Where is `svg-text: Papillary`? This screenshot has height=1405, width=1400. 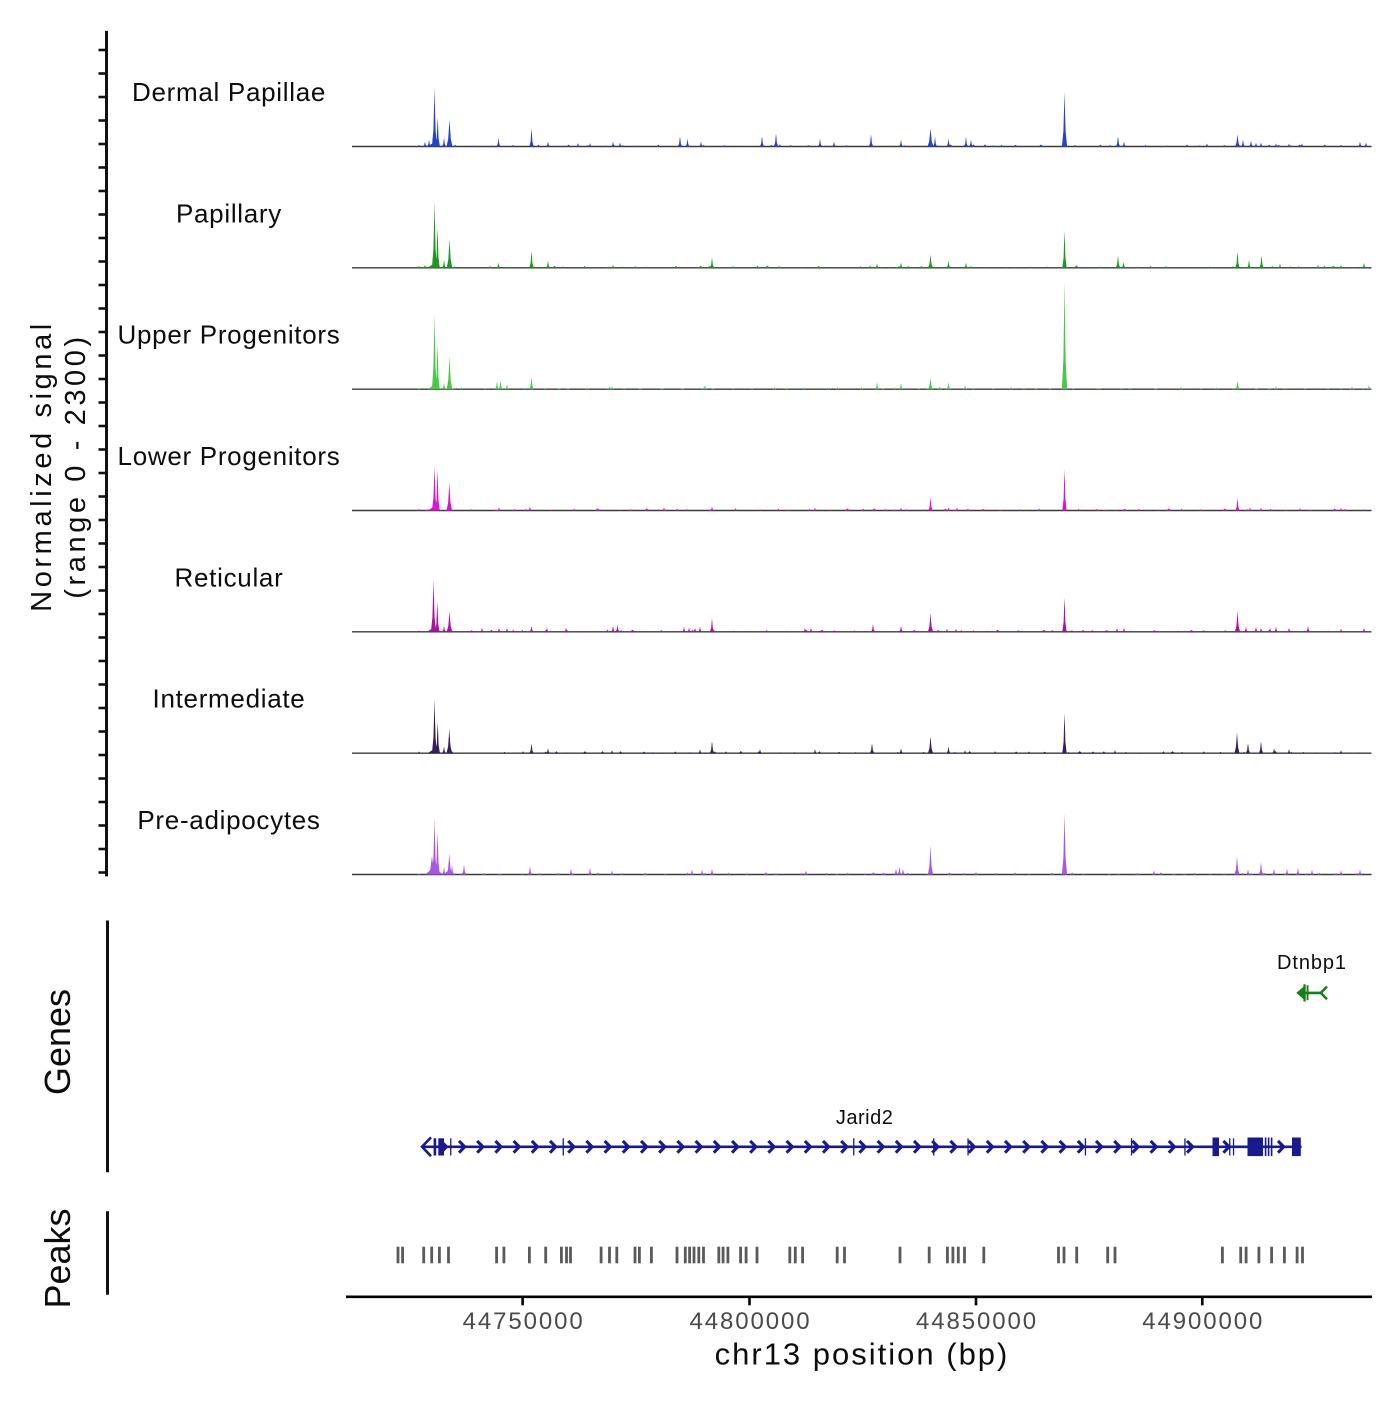
svg-text: Papillary is located at coordinates (229, 213).